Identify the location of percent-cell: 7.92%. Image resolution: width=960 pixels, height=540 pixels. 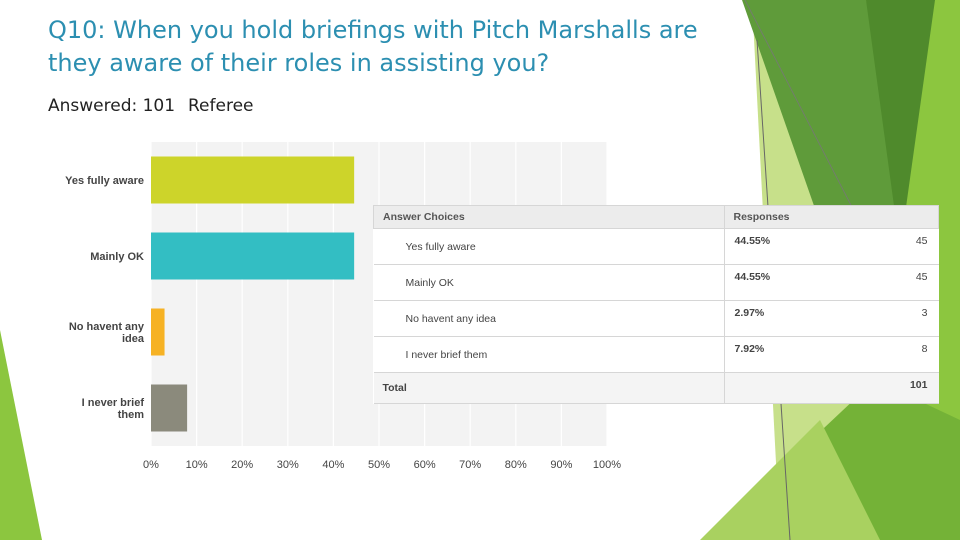
(796, 354).